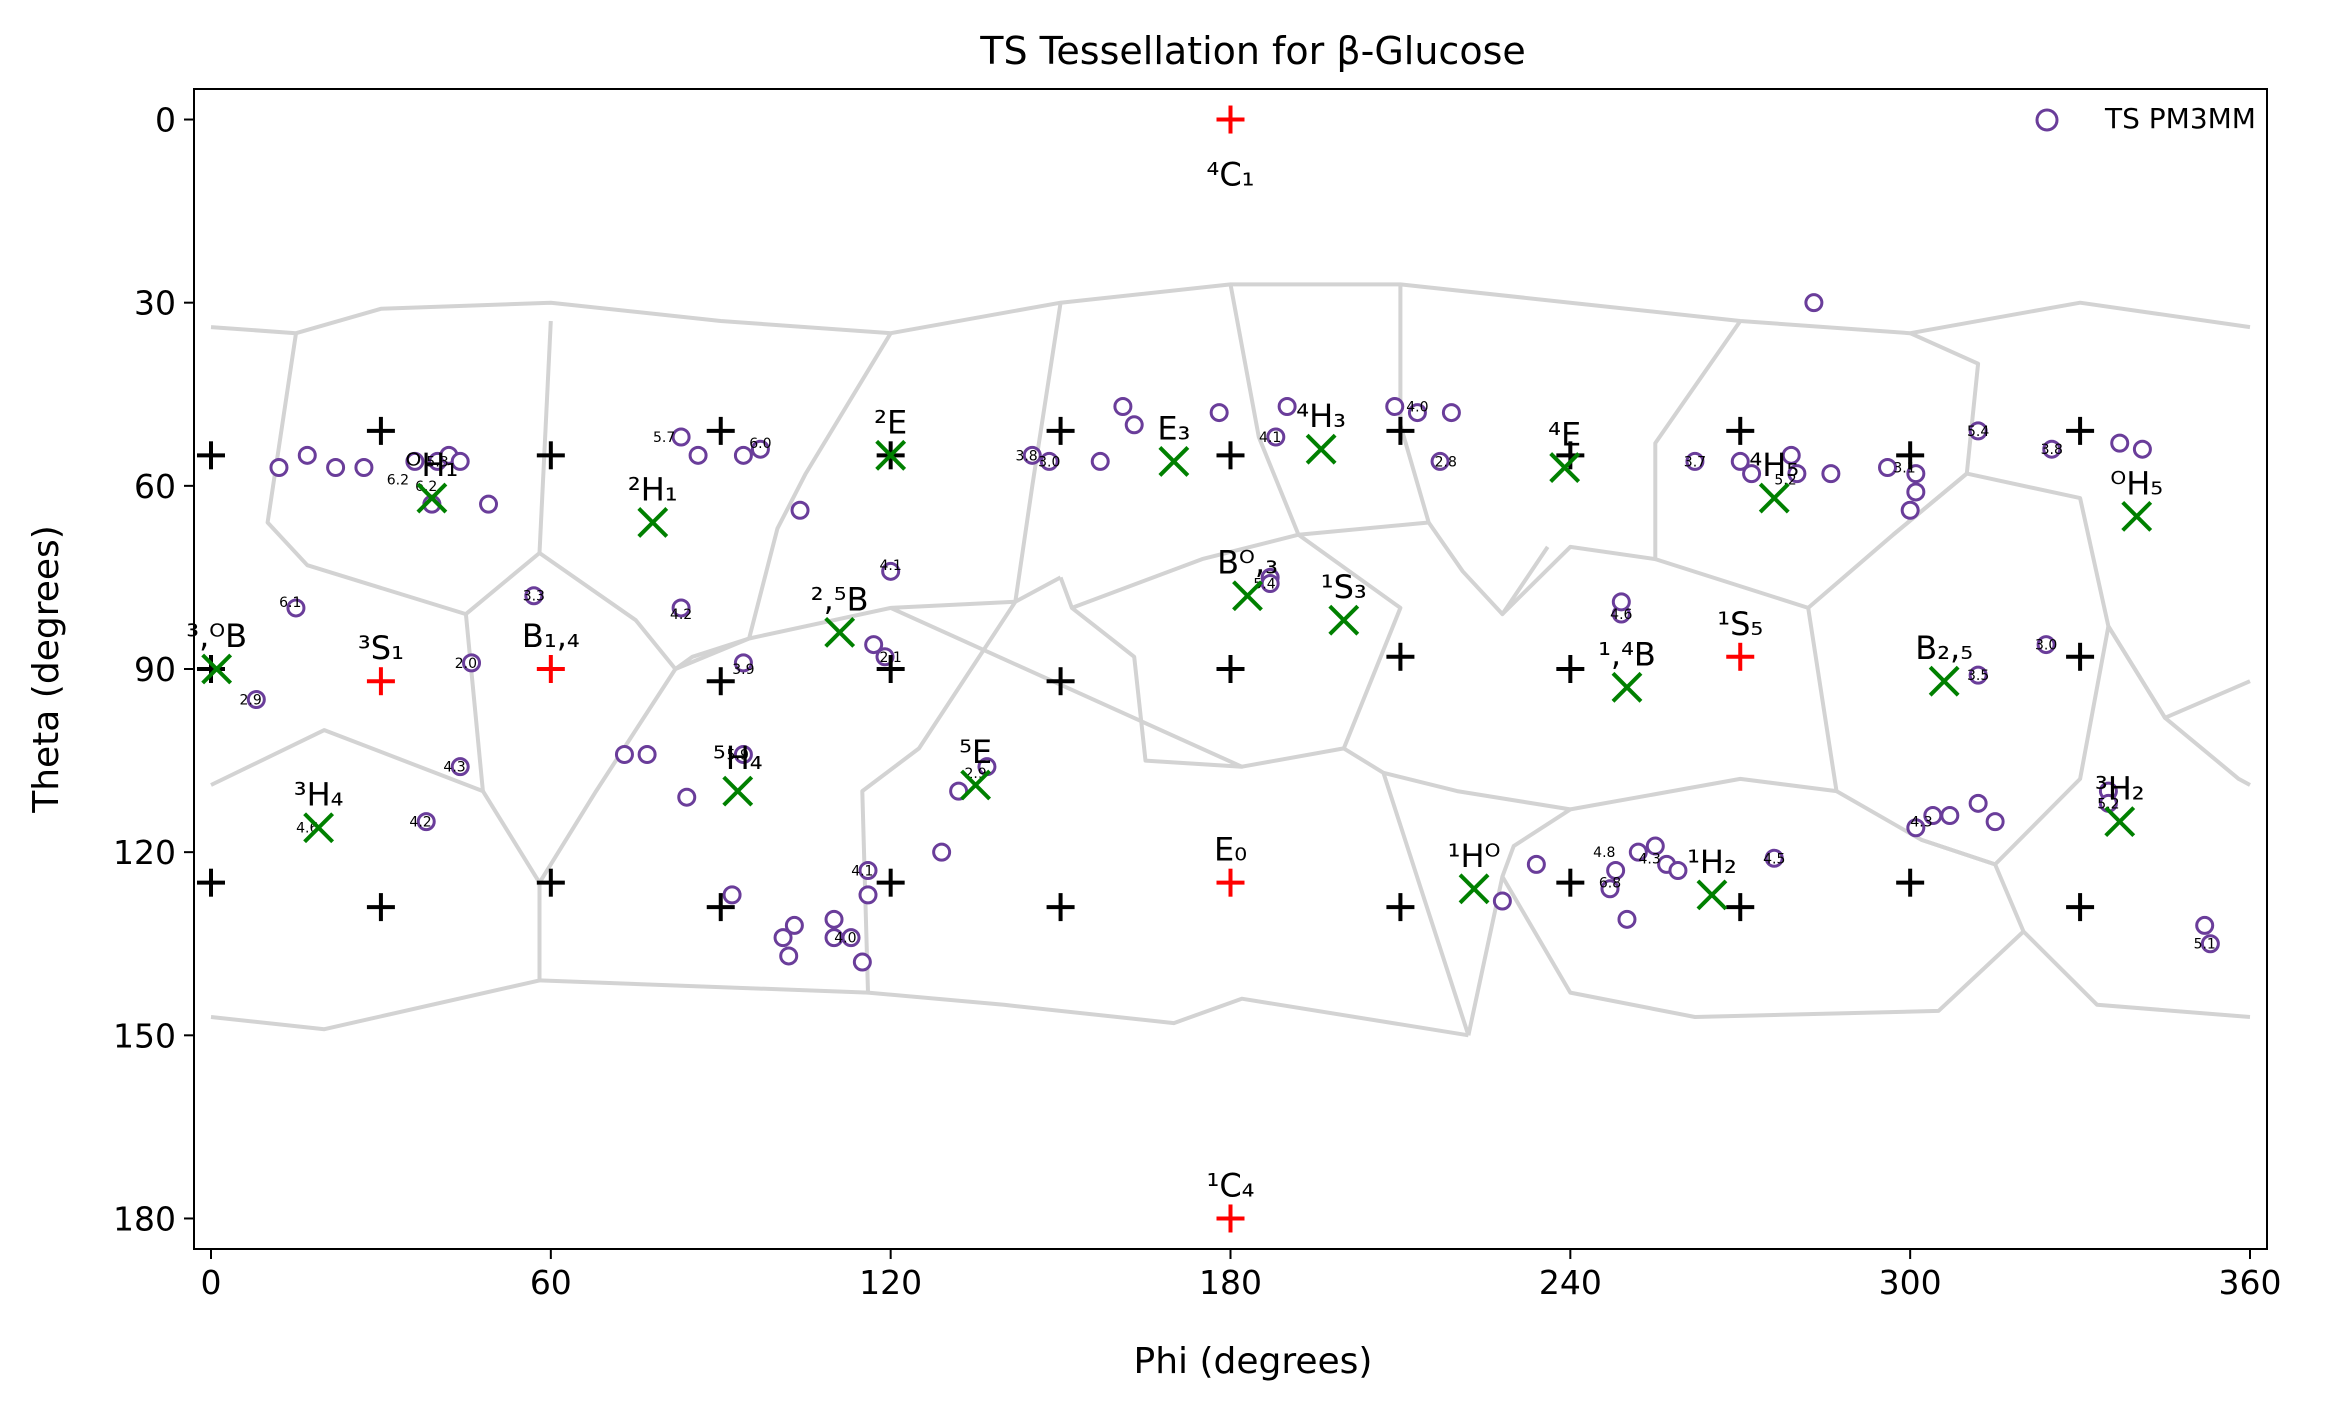  Describe the element at coordinates (46, 669) in the screenshot. I see `y-axis-label: Theta (degrees)` at that location.